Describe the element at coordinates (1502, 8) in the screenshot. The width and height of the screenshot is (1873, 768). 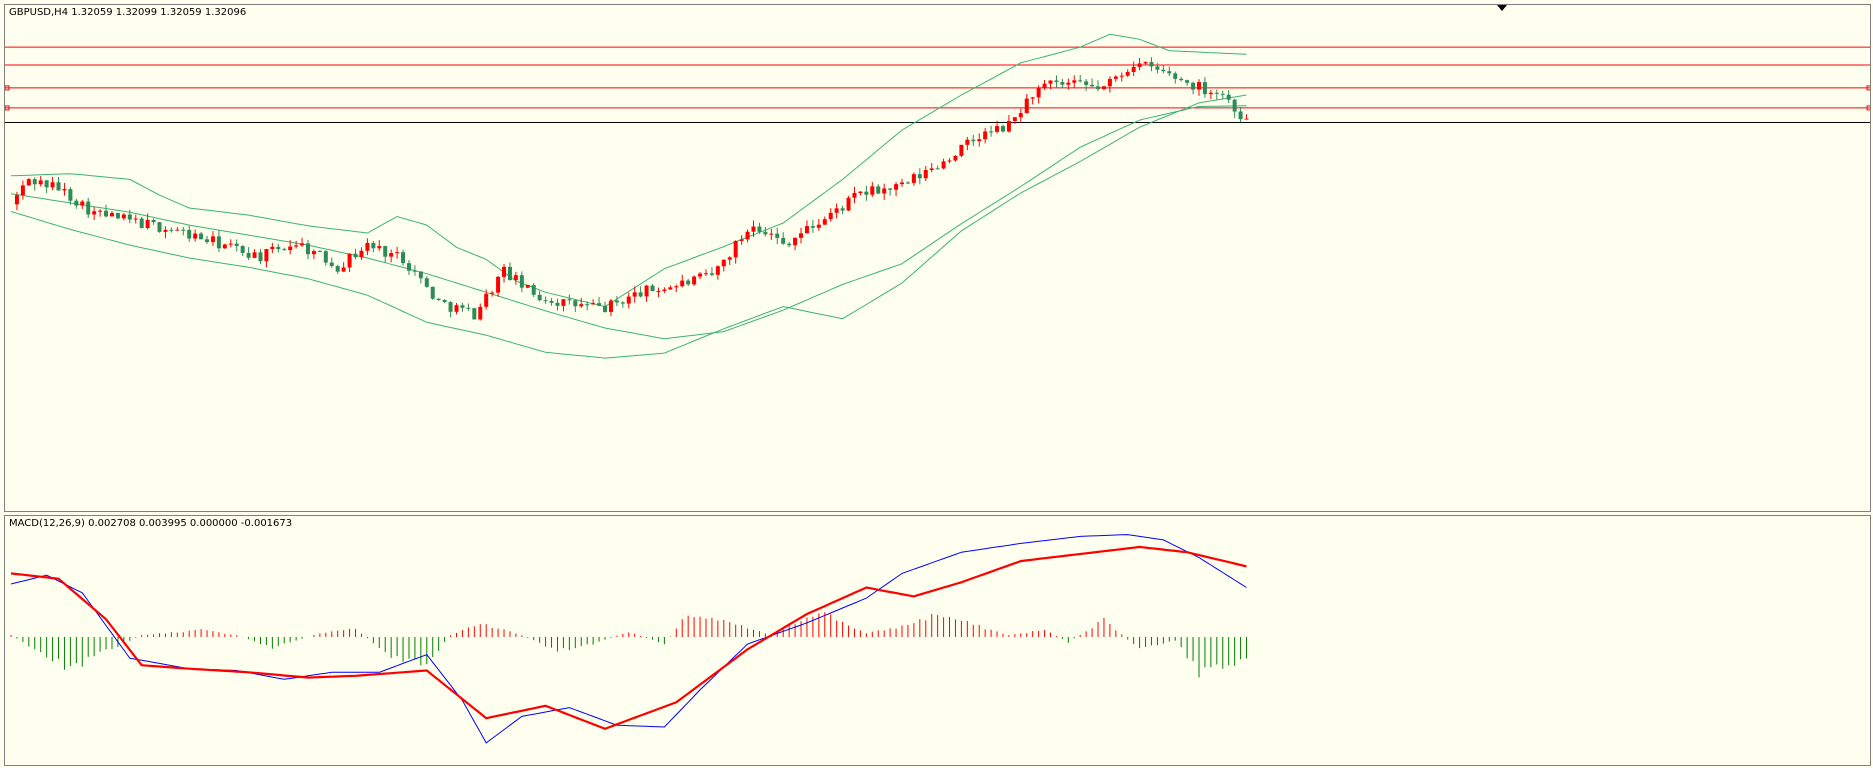
I see `shift-marker-icon` at that location.